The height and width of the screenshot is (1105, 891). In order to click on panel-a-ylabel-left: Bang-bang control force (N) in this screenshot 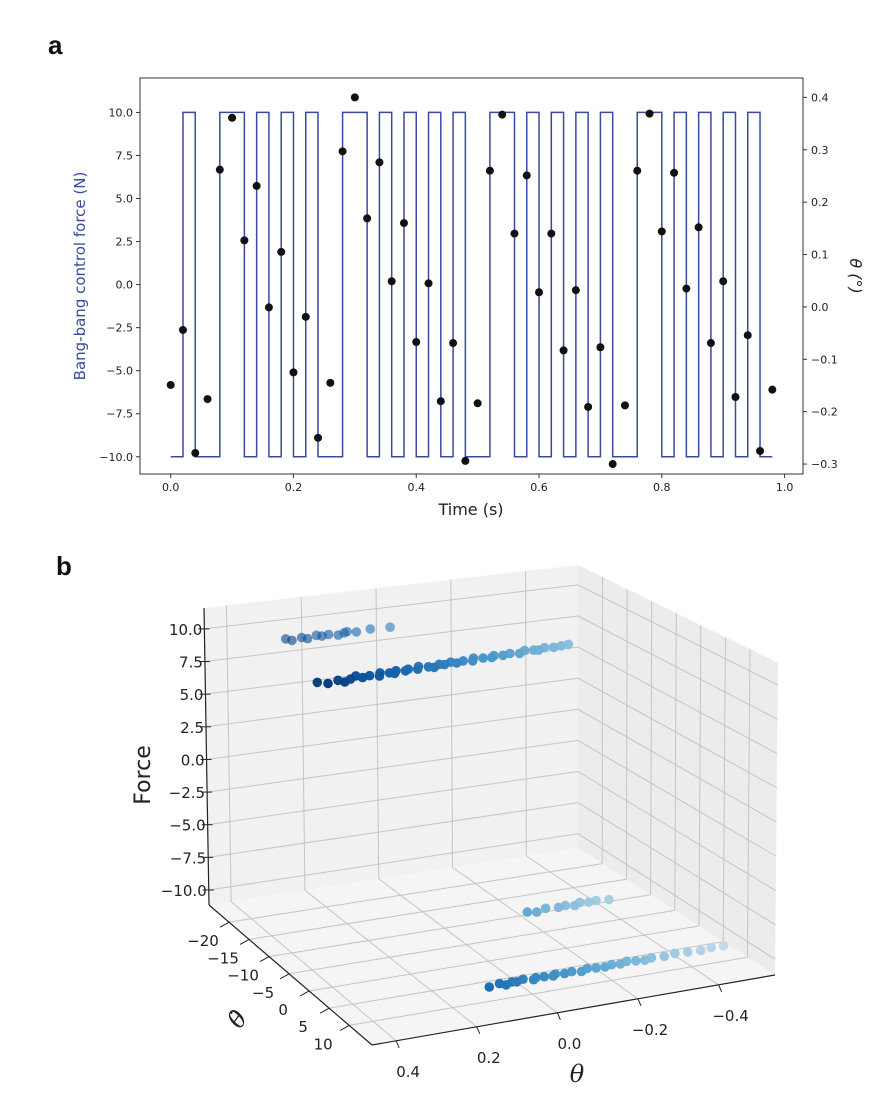, I will do `click(80, 276)`.